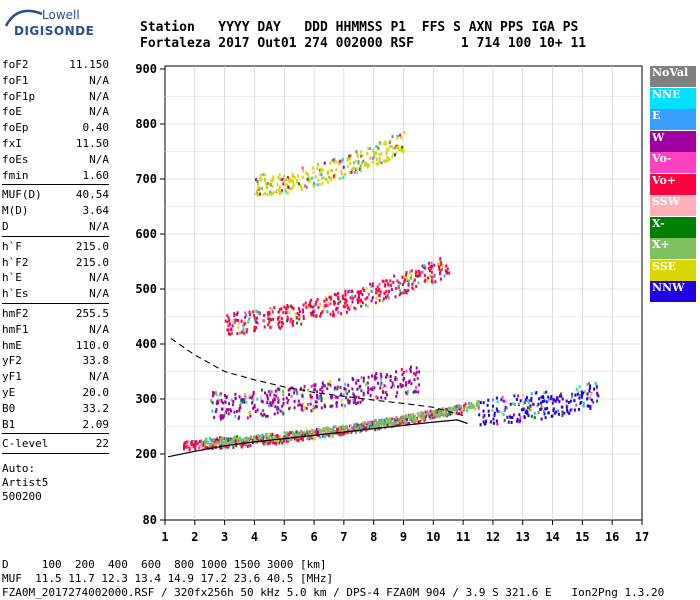 Image resolution: width=700 pixels, height=600 pixels. What do you see at coordinates (9, 392) in the screenshot?
I see `param-key: yE` at bounding box center [9, 392].